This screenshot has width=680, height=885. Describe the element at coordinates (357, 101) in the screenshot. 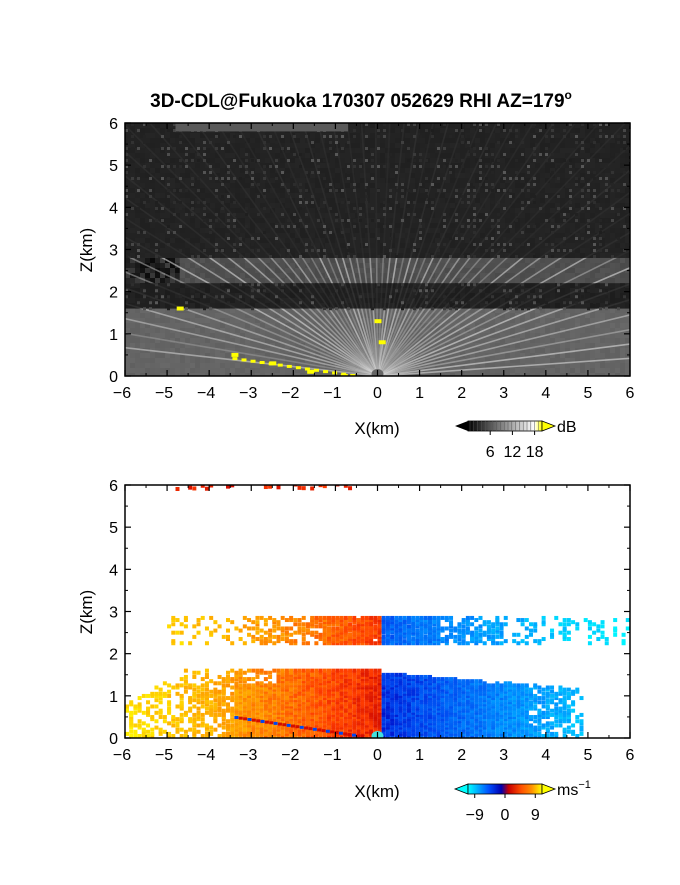

I see `title-main: 3D-CDL@Fukuoka 170307 052629 RHI AZ=179` at that location.